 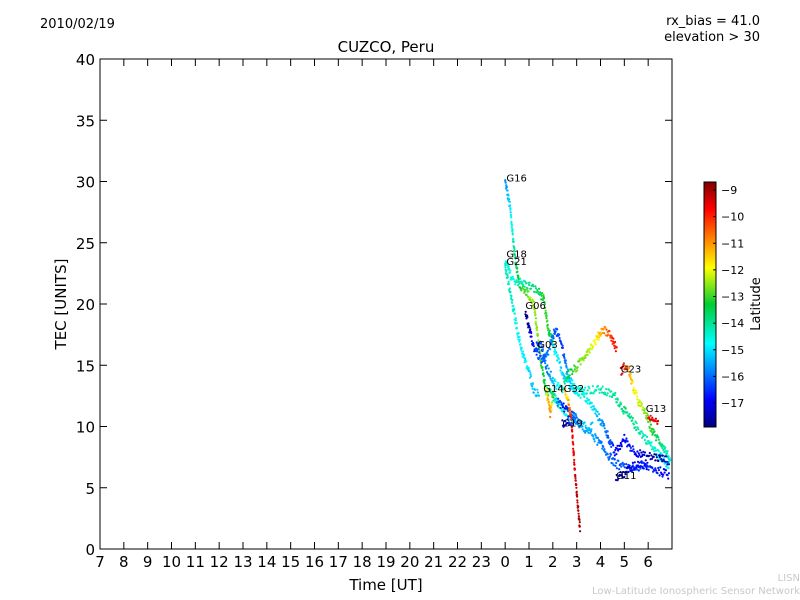 I want to click on y-tick-label: 10, so click(x=85, y=428).